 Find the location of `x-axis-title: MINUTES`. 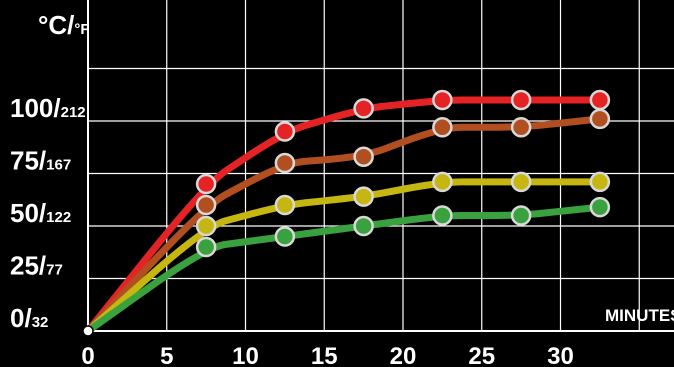

x-axis-title: MINUTES is located at coordinates (639, 315).